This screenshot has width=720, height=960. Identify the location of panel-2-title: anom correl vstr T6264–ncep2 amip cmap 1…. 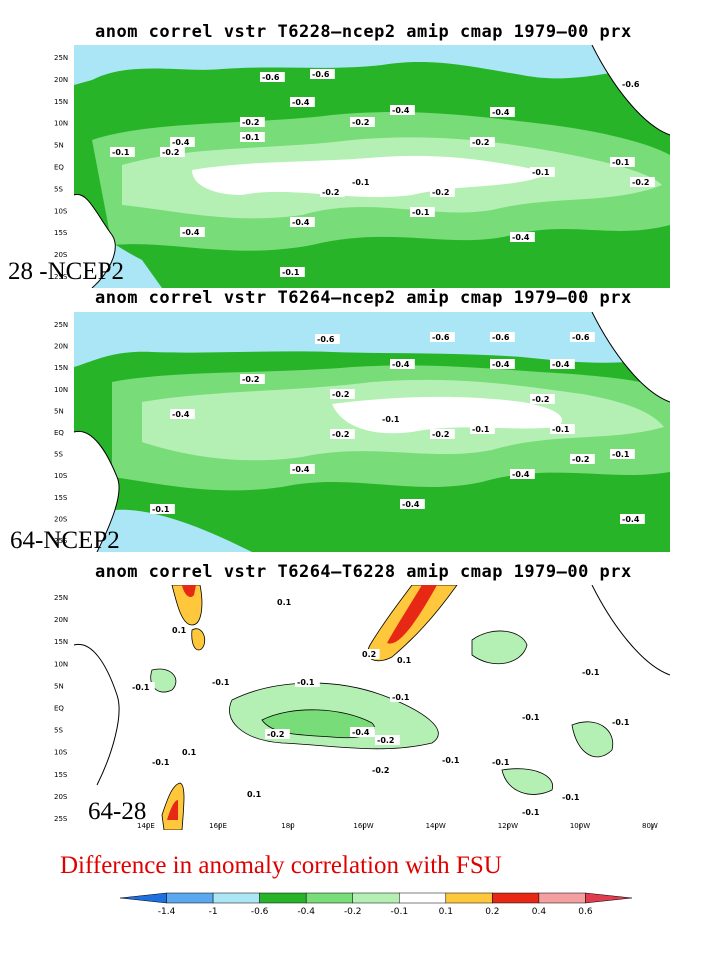
(363, 298).